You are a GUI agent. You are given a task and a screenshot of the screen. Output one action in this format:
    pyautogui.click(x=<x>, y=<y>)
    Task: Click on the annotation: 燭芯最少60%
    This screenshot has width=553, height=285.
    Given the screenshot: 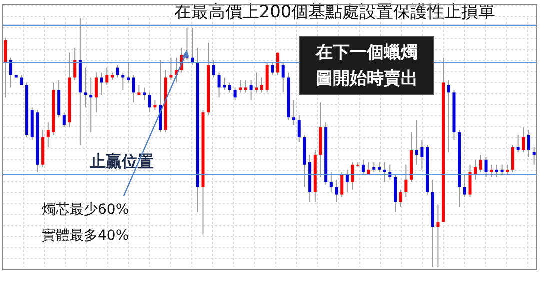 What is the action you would take?
    pyautogui.click(x=86, y=210)
    